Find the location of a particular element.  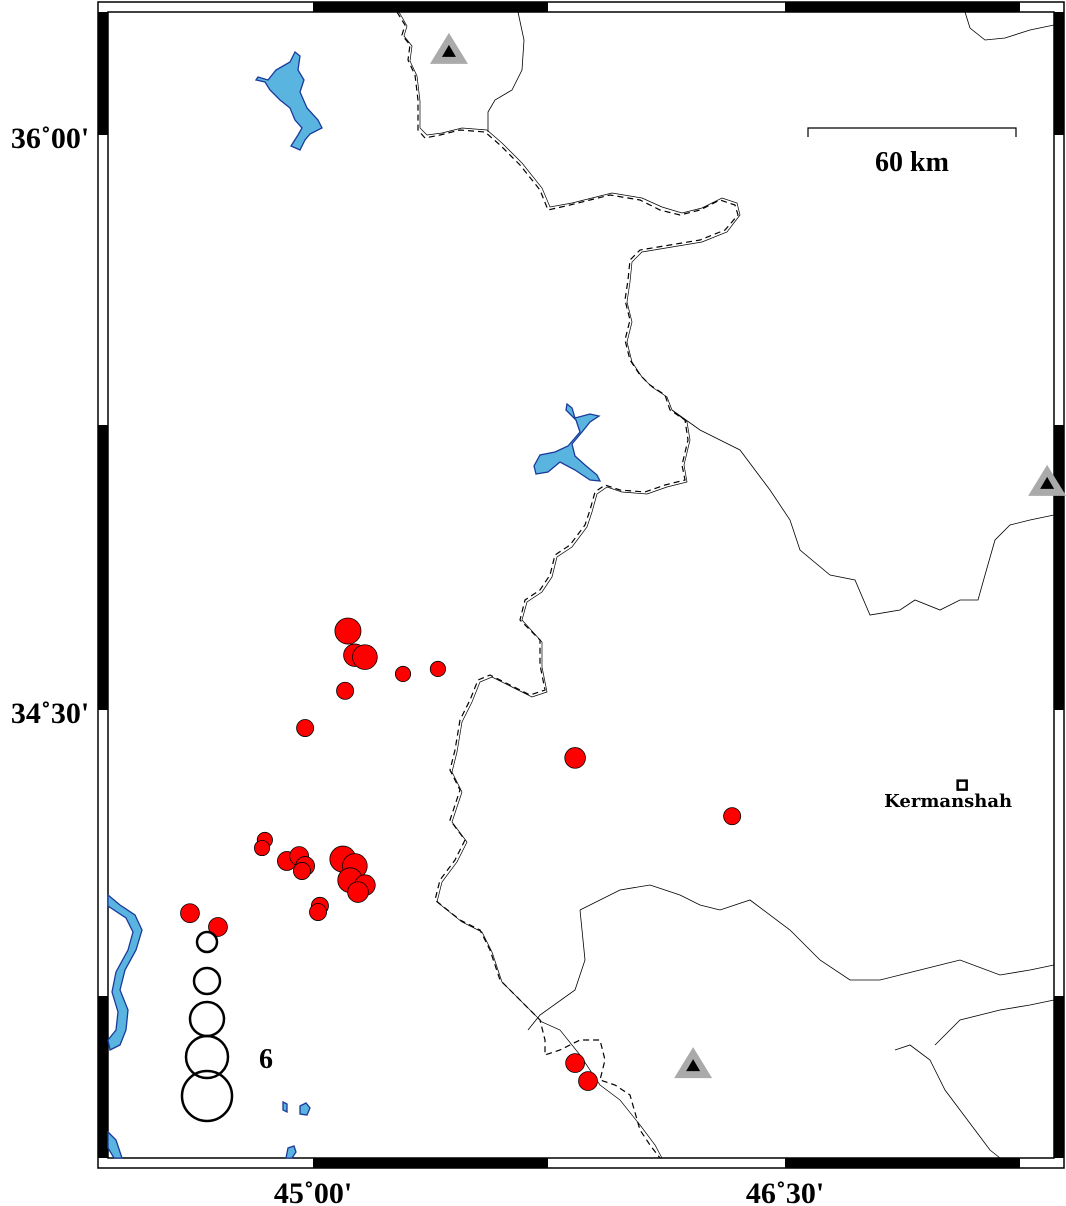

legend-label: 6 is located at coordinates (266, 1059).